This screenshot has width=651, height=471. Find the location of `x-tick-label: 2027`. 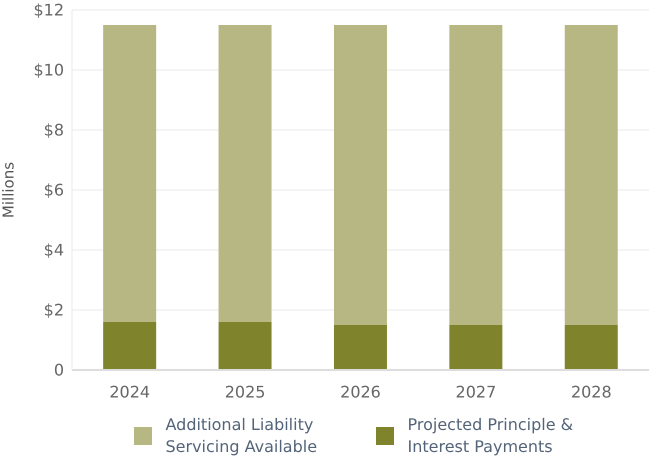

x-tick-label: 2027 is located at coordinates (476, 392).